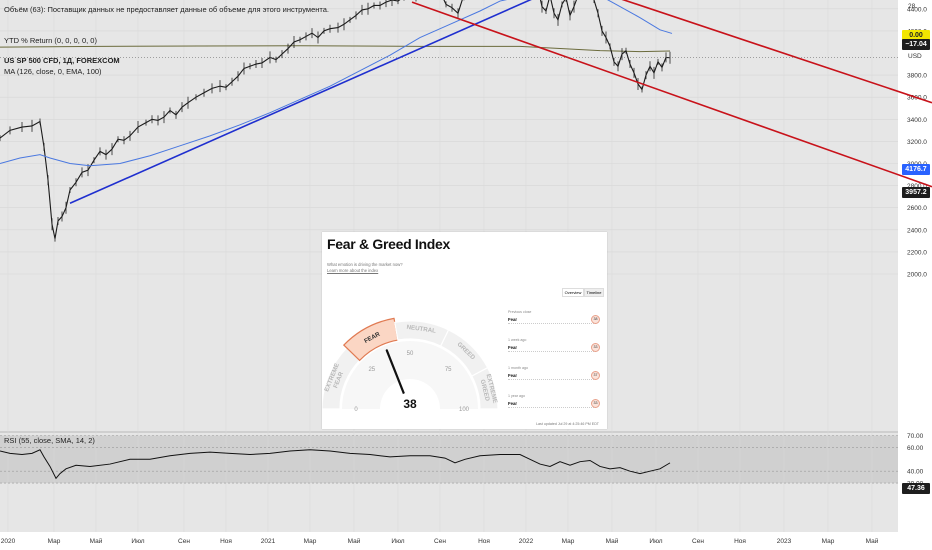  I want to click on history-score: 38, so click(595, 319).